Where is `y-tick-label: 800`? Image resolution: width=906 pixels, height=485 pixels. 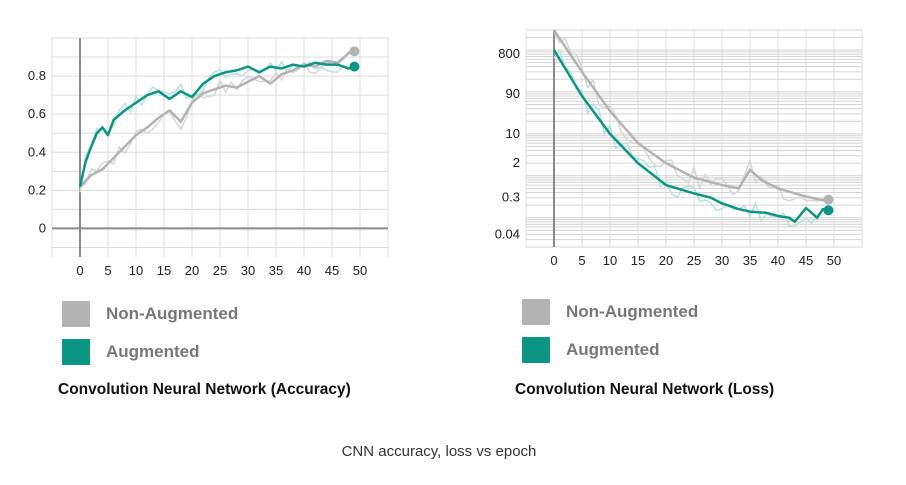
y-tick-label: 800 is located at coordinates (509, 53).